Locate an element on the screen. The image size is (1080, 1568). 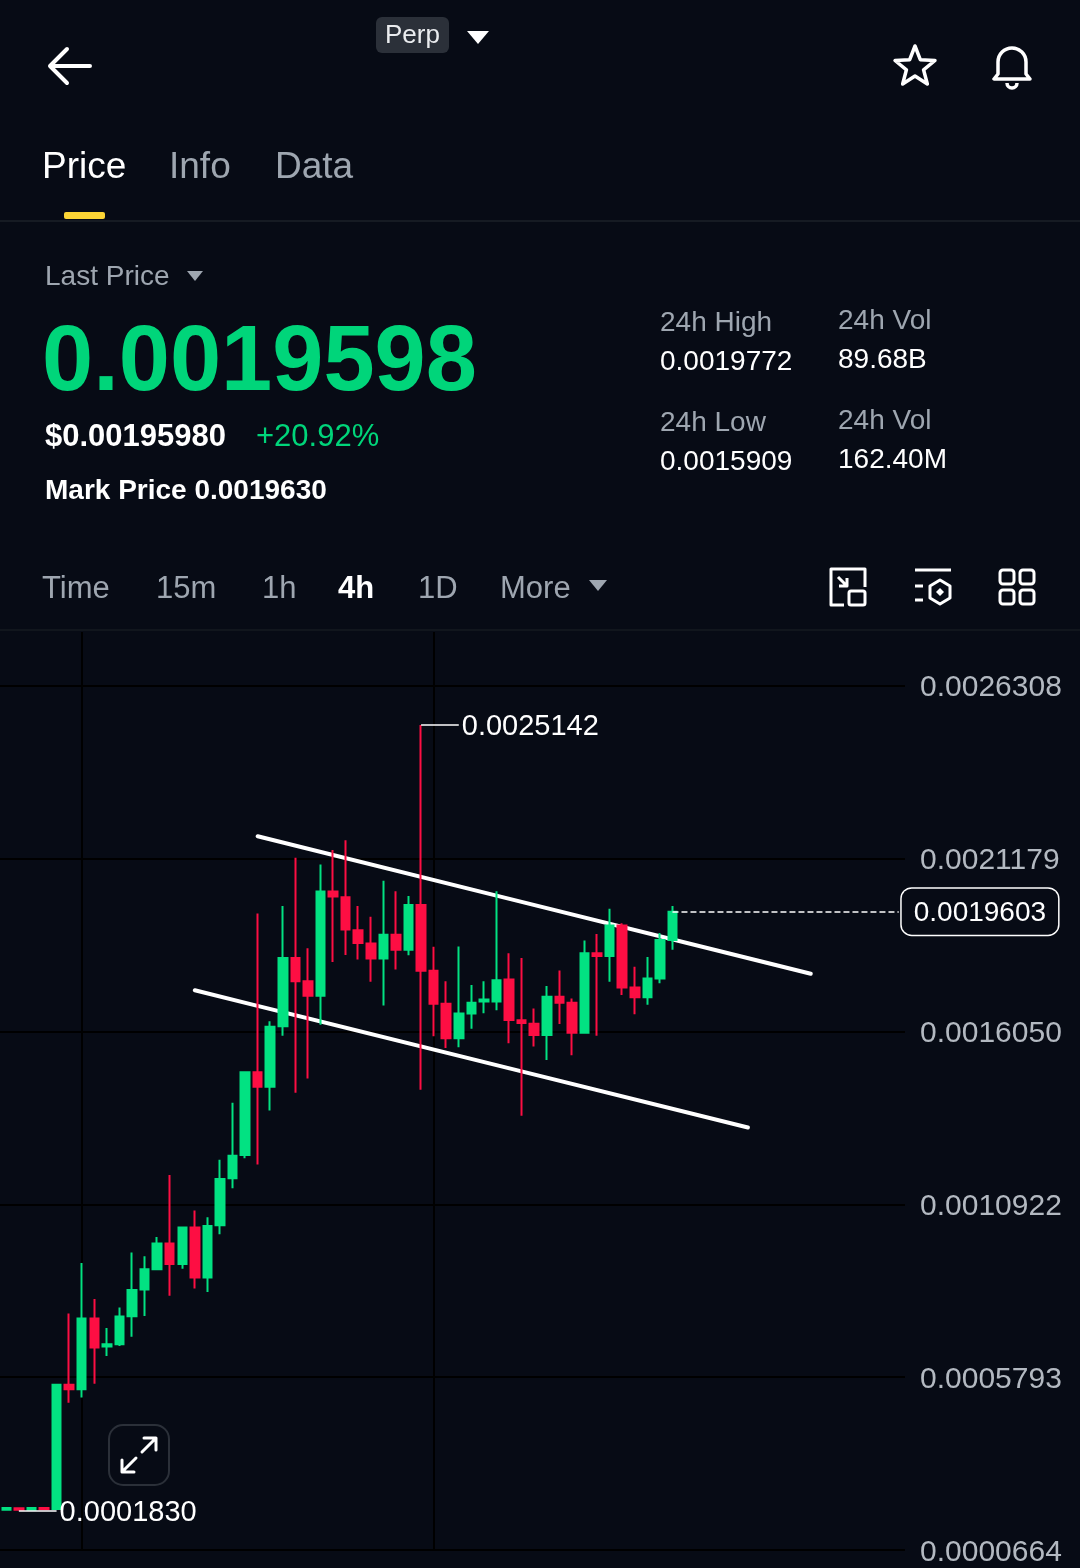
text: 4h is located at coordinates (356, 588).